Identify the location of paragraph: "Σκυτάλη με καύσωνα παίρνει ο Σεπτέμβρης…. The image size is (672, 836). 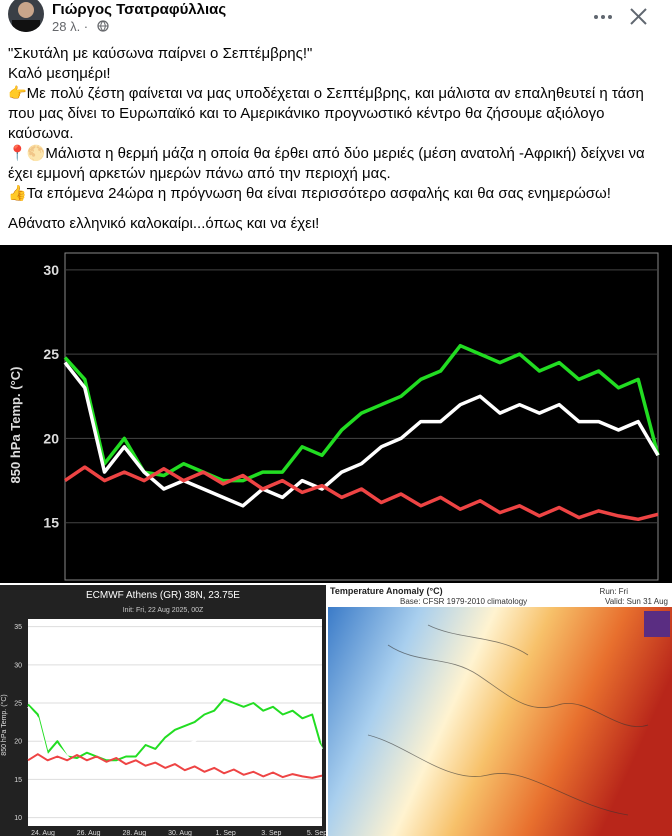
(160, 53).